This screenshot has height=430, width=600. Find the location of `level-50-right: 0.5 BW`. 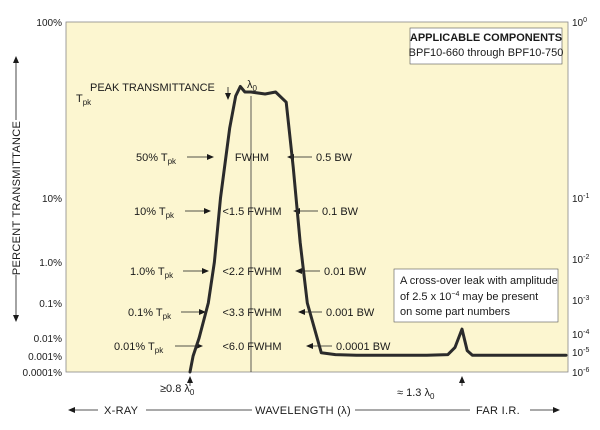

level-50-right: 0.5 BW is located at coordinates (334, 158).